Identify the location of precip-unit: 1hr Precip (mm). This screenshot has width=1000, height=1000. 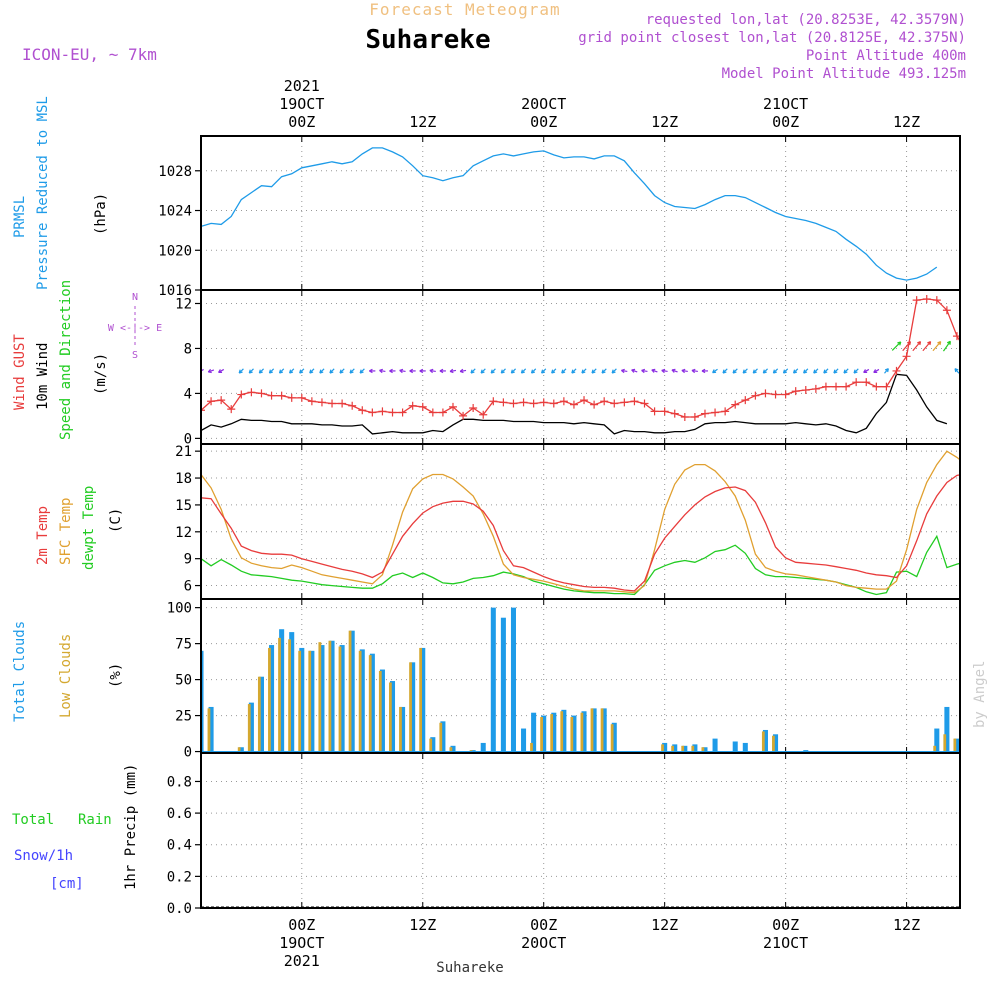
(131, 827).